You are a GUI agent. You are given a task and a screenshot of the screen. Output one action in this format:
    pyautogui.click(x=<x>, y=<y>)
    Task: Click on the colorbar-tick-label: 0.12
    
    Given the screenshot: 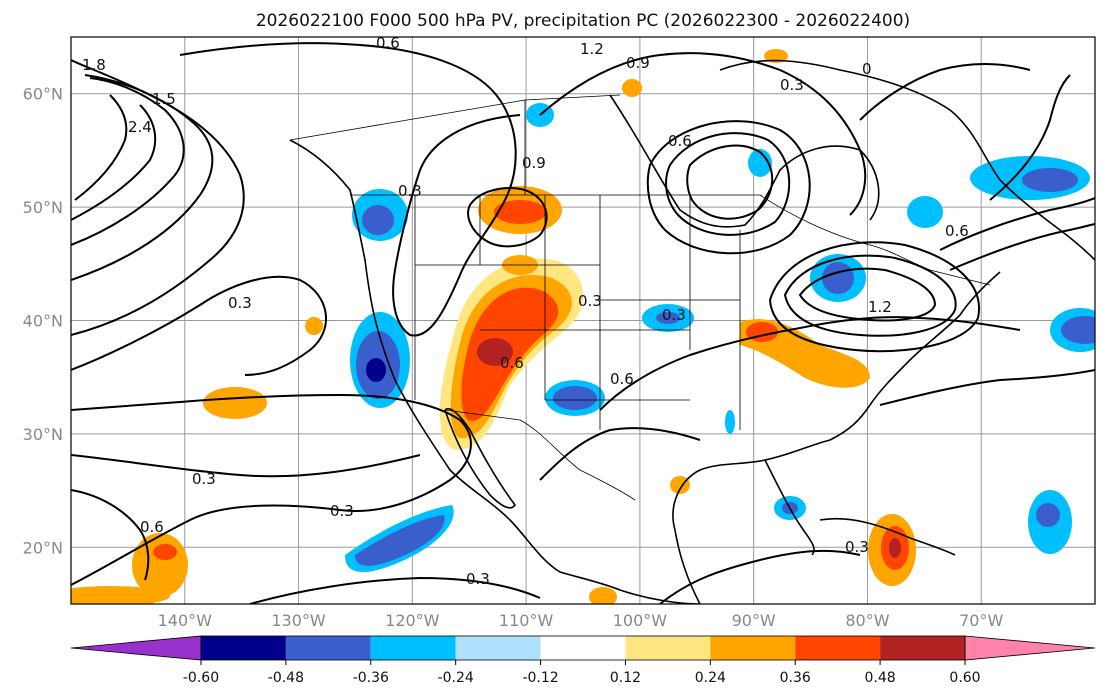 What is the action you would take?
    pyautogui.click(x=625, y=678)
    